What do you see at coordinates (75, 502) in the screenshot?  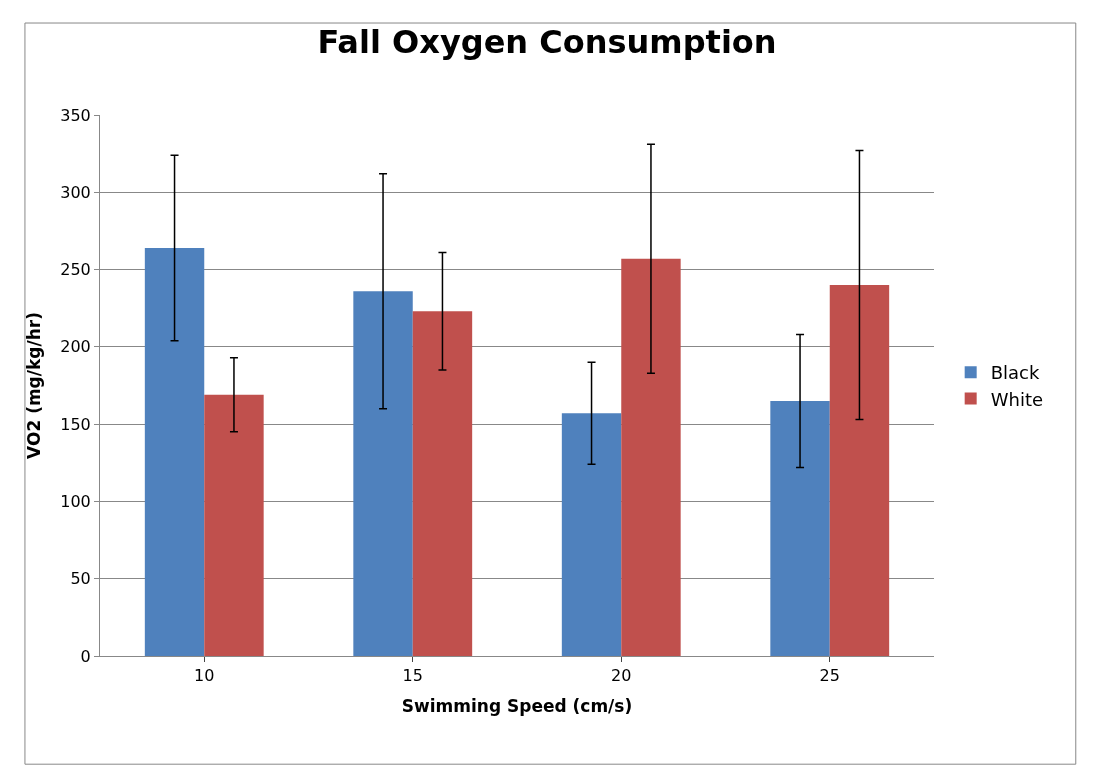 I see `y-tick-label: 100` at bounding box center [75, 502].